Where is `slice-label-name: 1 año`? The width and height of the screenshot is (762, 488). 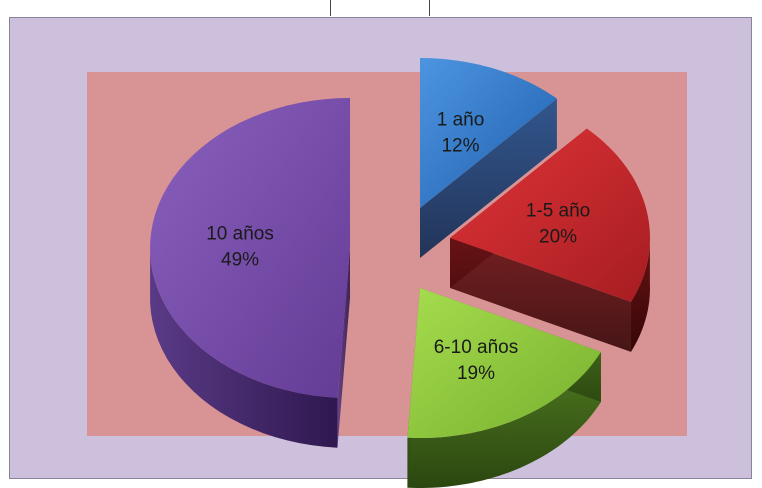 slice-label-name: 1 año is located at coordinates (461, 119).